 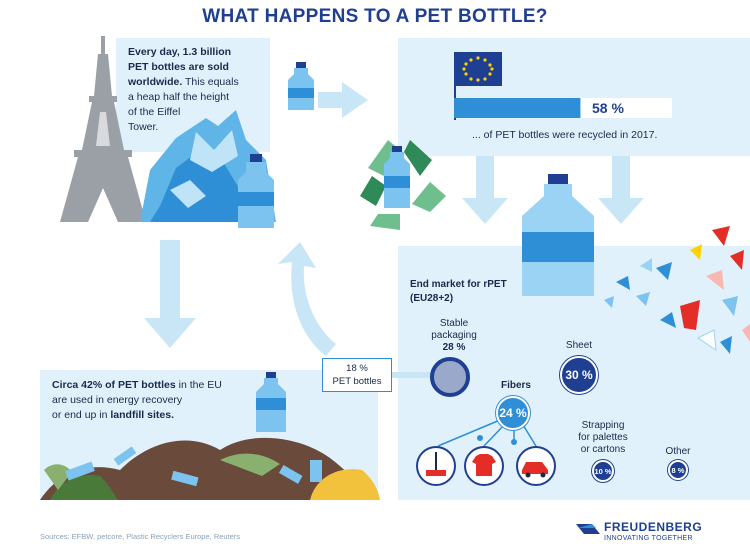 What do you see at coordinates (653, 527) in the screenshot?
I see `brand-name: FREUDENBERG` at bounding box center [653, 527].